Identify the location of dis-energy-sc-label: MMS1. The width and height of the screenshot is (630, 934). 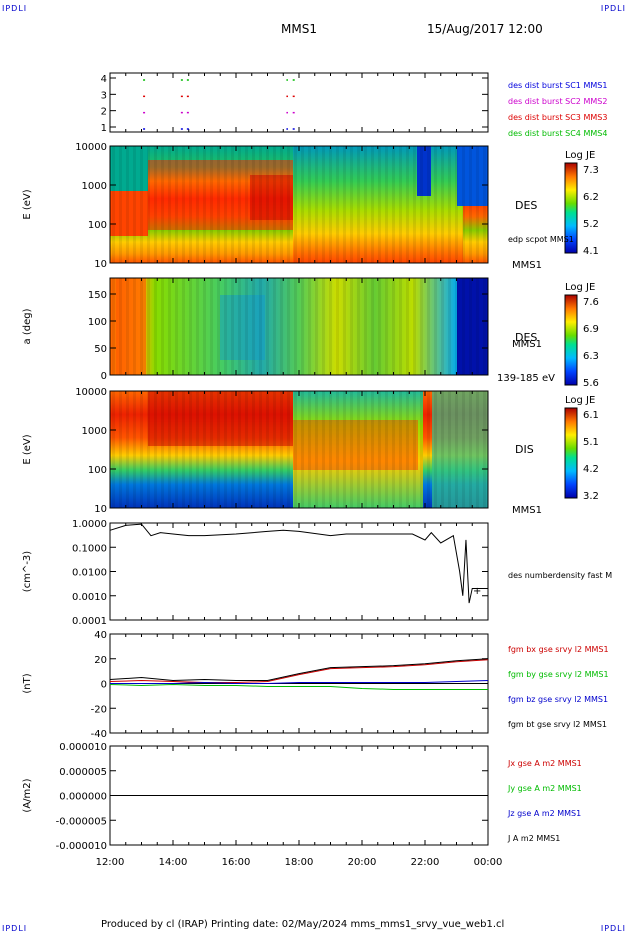
(527, 510).